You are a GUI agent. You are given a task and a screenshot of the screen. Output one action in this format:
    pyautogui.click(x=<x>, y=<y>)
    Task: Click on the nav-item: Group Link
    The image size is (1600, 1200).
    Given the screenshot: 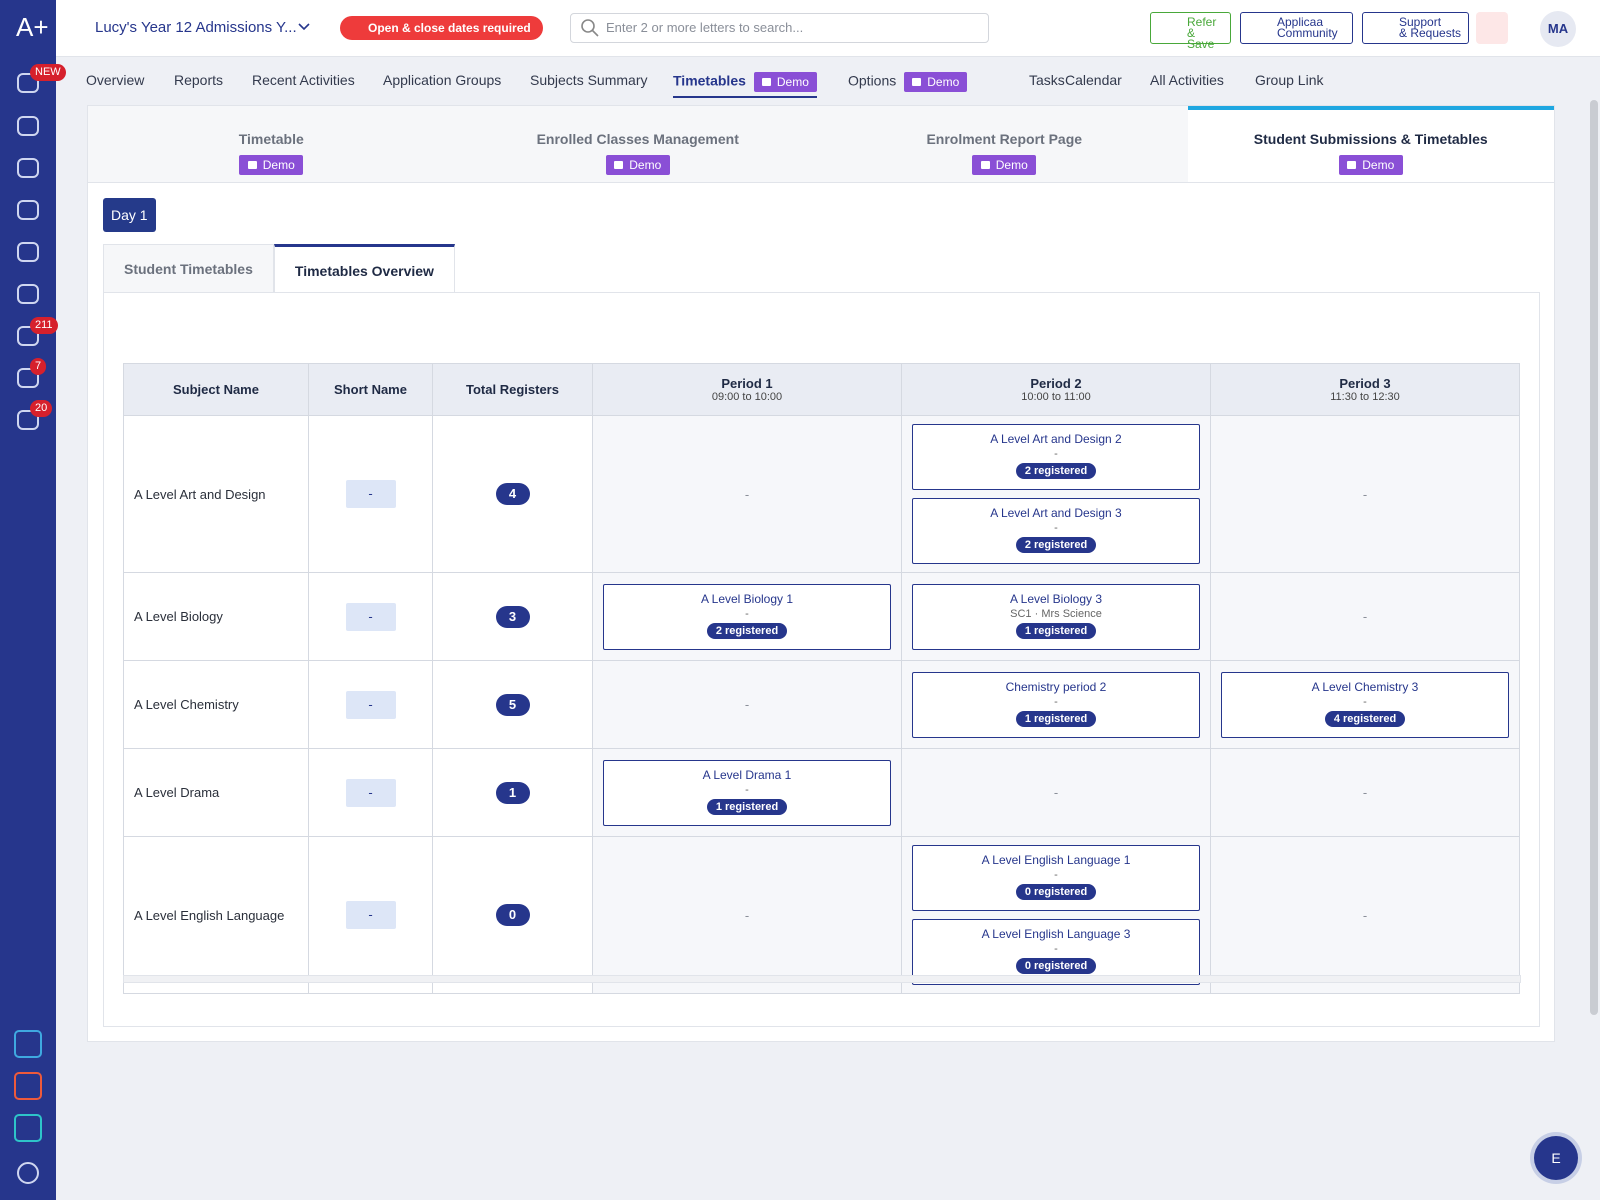 What is the action you would take?
    pyautogui.click(x=1289, y=80)
    